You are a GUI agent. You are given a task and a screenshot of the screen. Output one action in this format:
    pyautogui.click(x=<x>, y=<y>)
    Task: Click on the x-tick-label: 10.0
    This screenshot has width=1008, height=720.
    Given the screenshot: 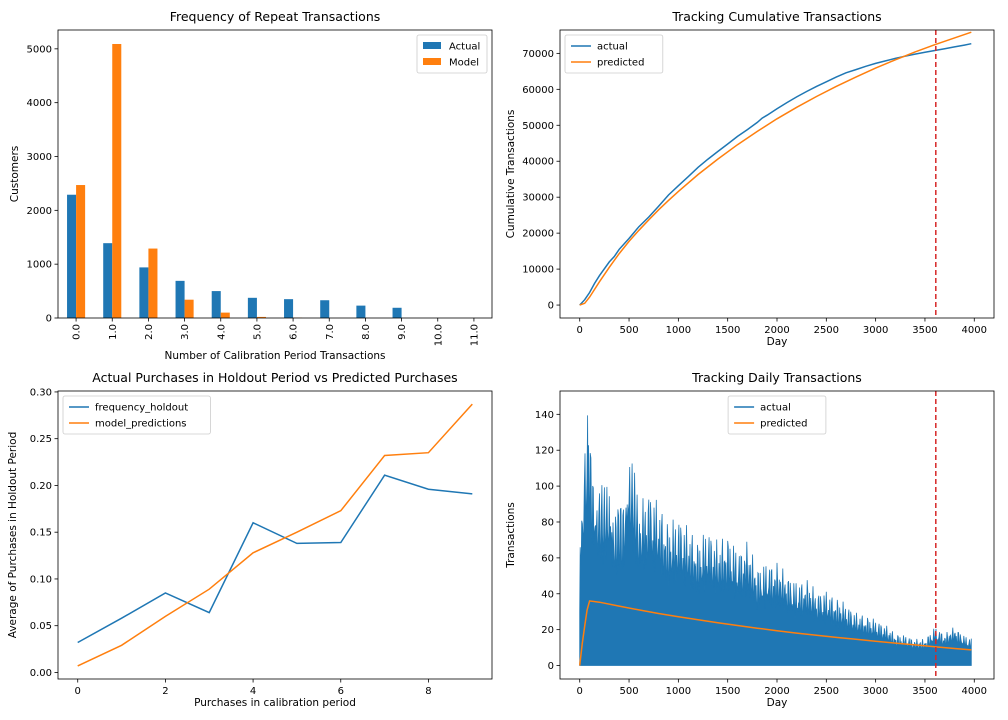 What is the action you would take?
    pyautogui.click(x=438, y=335)
    